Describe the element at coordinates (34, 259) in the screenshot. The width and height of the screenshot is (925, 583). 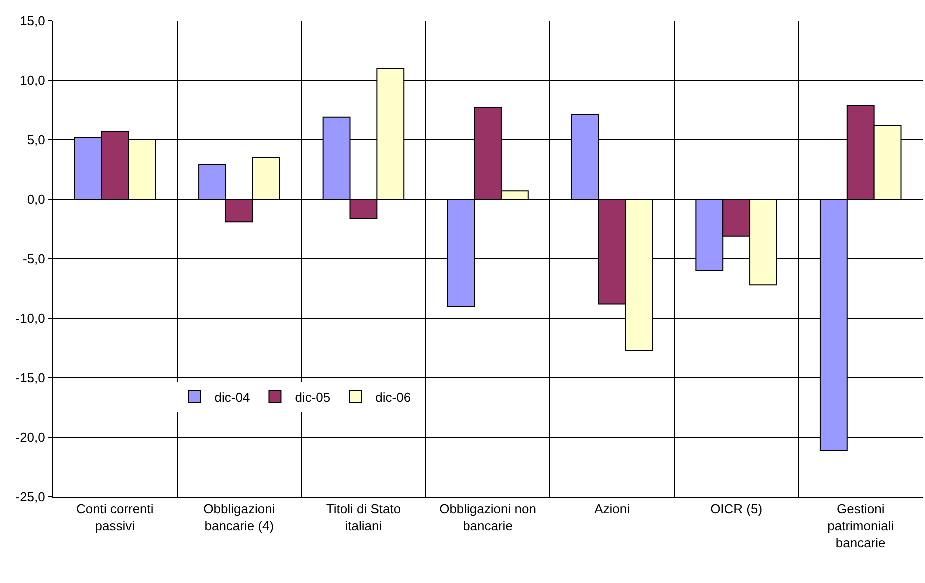
I see `y-tick-label: -5,0` at that location.